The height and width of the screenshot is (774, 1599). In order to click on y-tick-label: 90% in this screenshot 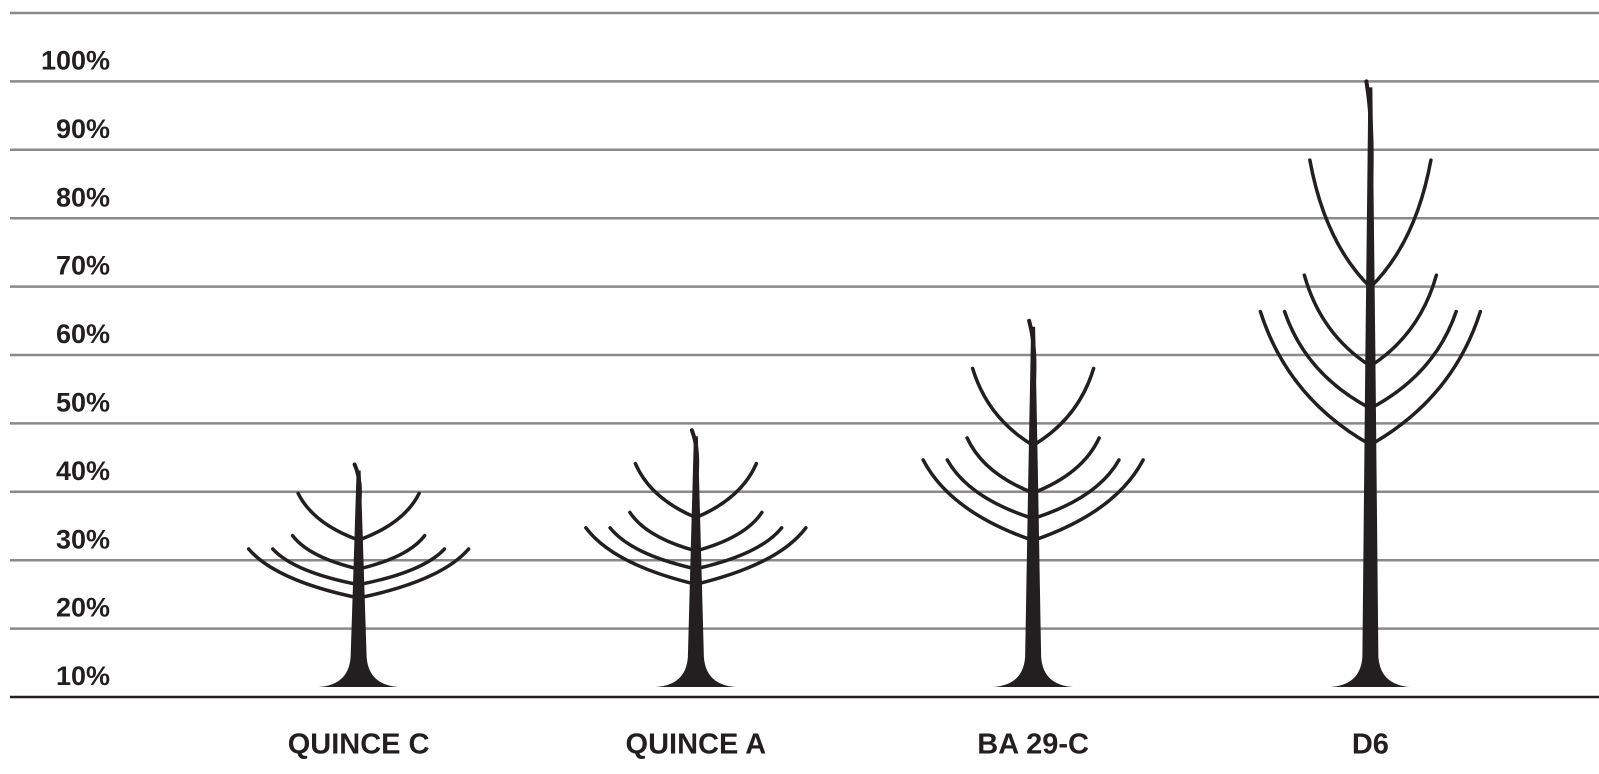, I will do `click(83, 129)`.